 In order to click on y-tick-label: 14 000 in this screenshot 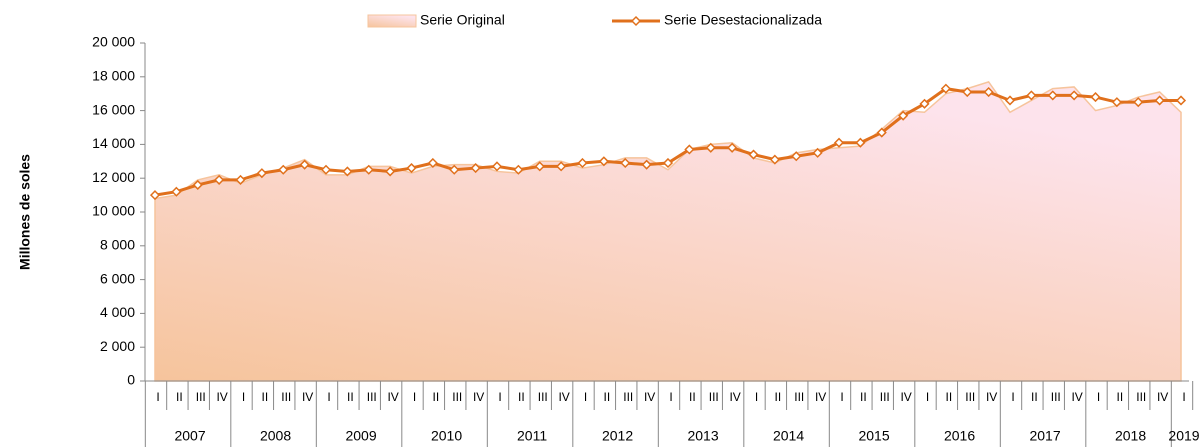, I will do `click(113, 143)`.